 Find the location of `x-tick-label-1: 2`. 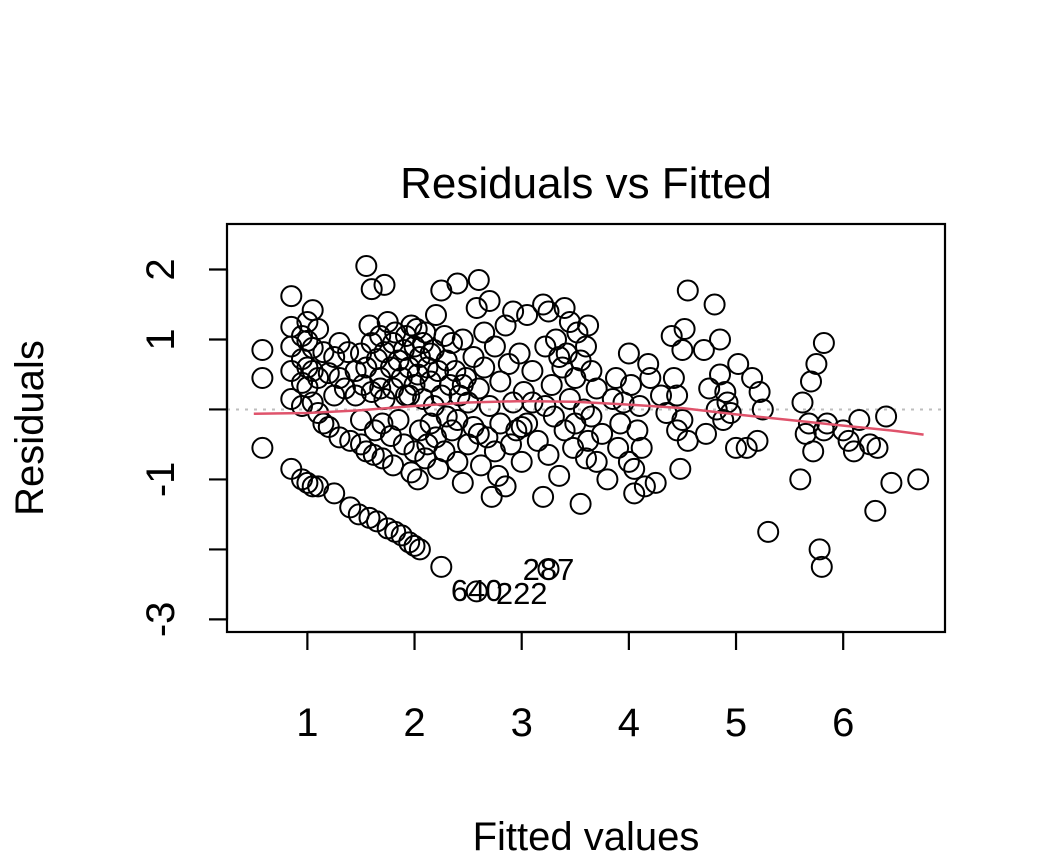

x-tick-label-1: 2 is located at coordinates (414, 723).